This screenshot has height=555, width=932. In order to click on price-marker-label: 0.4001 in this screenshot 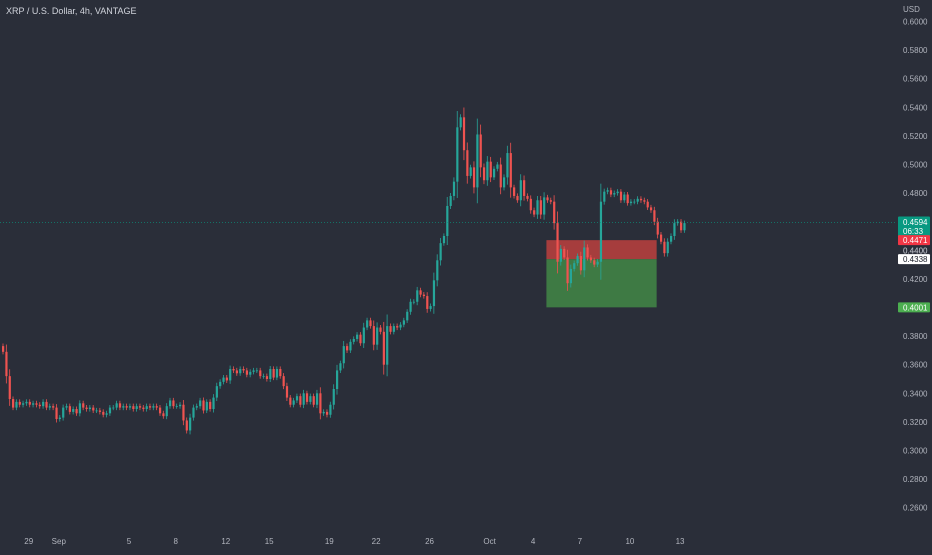, I will do `click(915, 307)`.